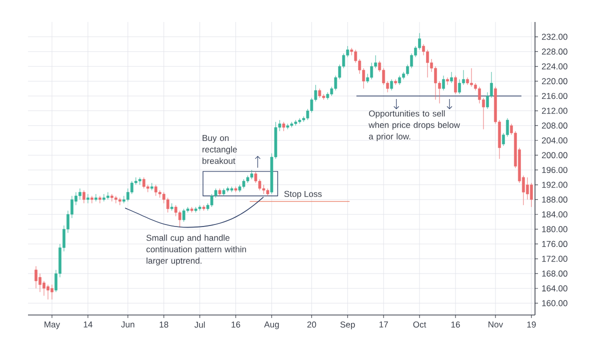 The image size is (598, 340). I want to click on y-tick-label: 220.00, so click(555, 81).